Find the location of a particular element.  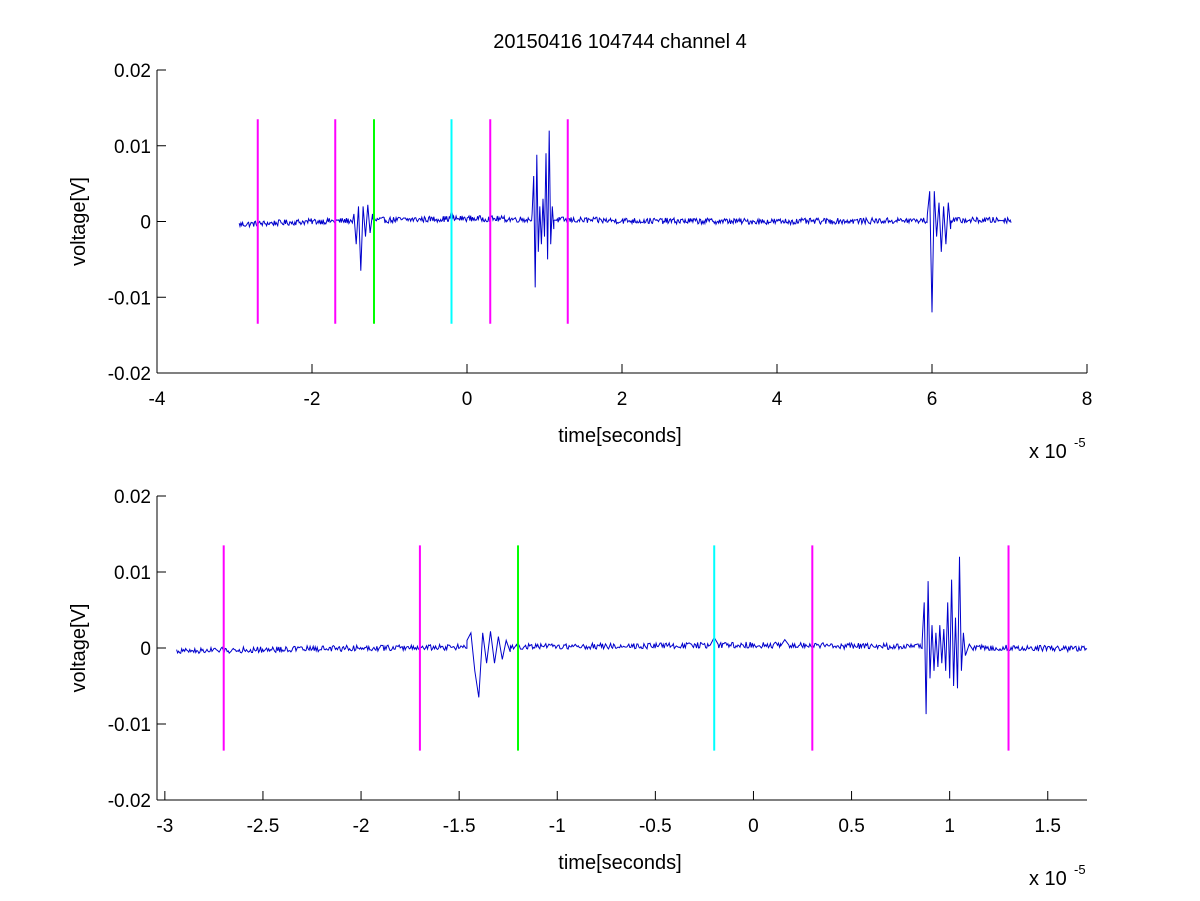

signal-trace is located at coordinates (632, 635).